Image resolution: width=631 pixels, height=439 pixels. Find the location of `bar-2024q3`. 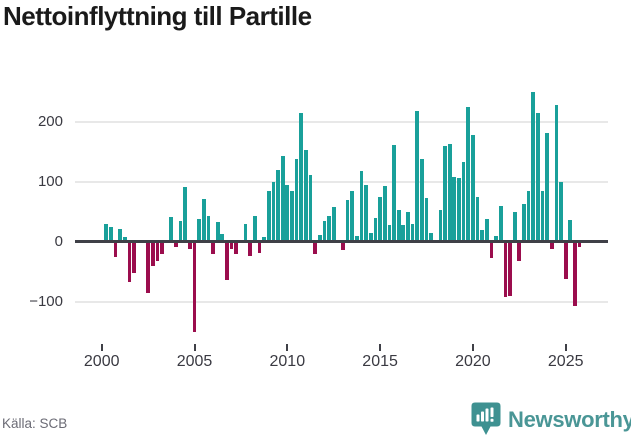

bar-2024q3 is located at coordinates (556, 173).